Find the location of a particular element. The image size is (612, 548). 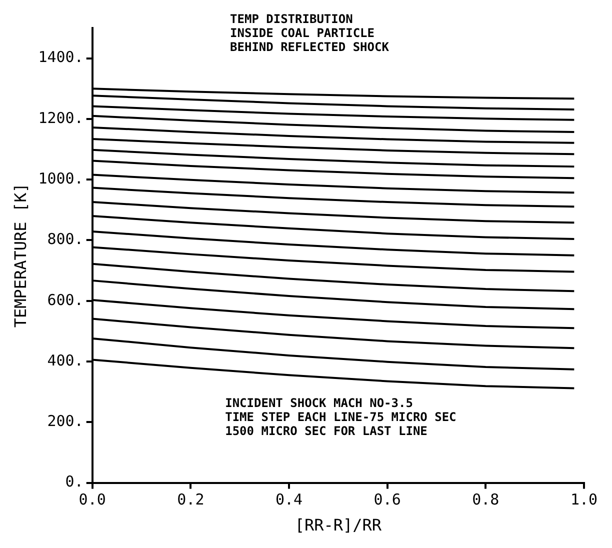

y-axis-title: TEMPERATURE [K] is located at coordinates (20, 255).